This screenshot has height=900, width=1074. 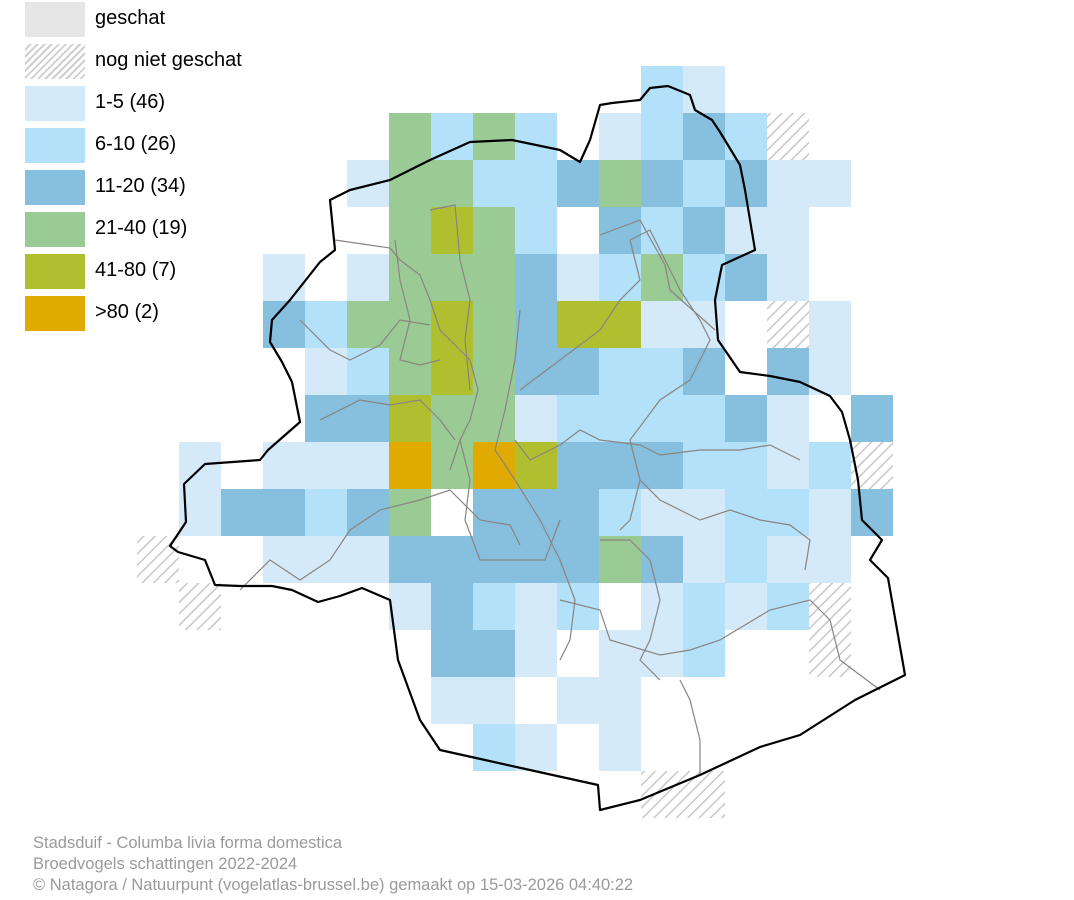 What do you see at coordinates (141, 228) in the screenshot?
I see `legend-label: 21-40 (19)` at bounding box center [141, 228].